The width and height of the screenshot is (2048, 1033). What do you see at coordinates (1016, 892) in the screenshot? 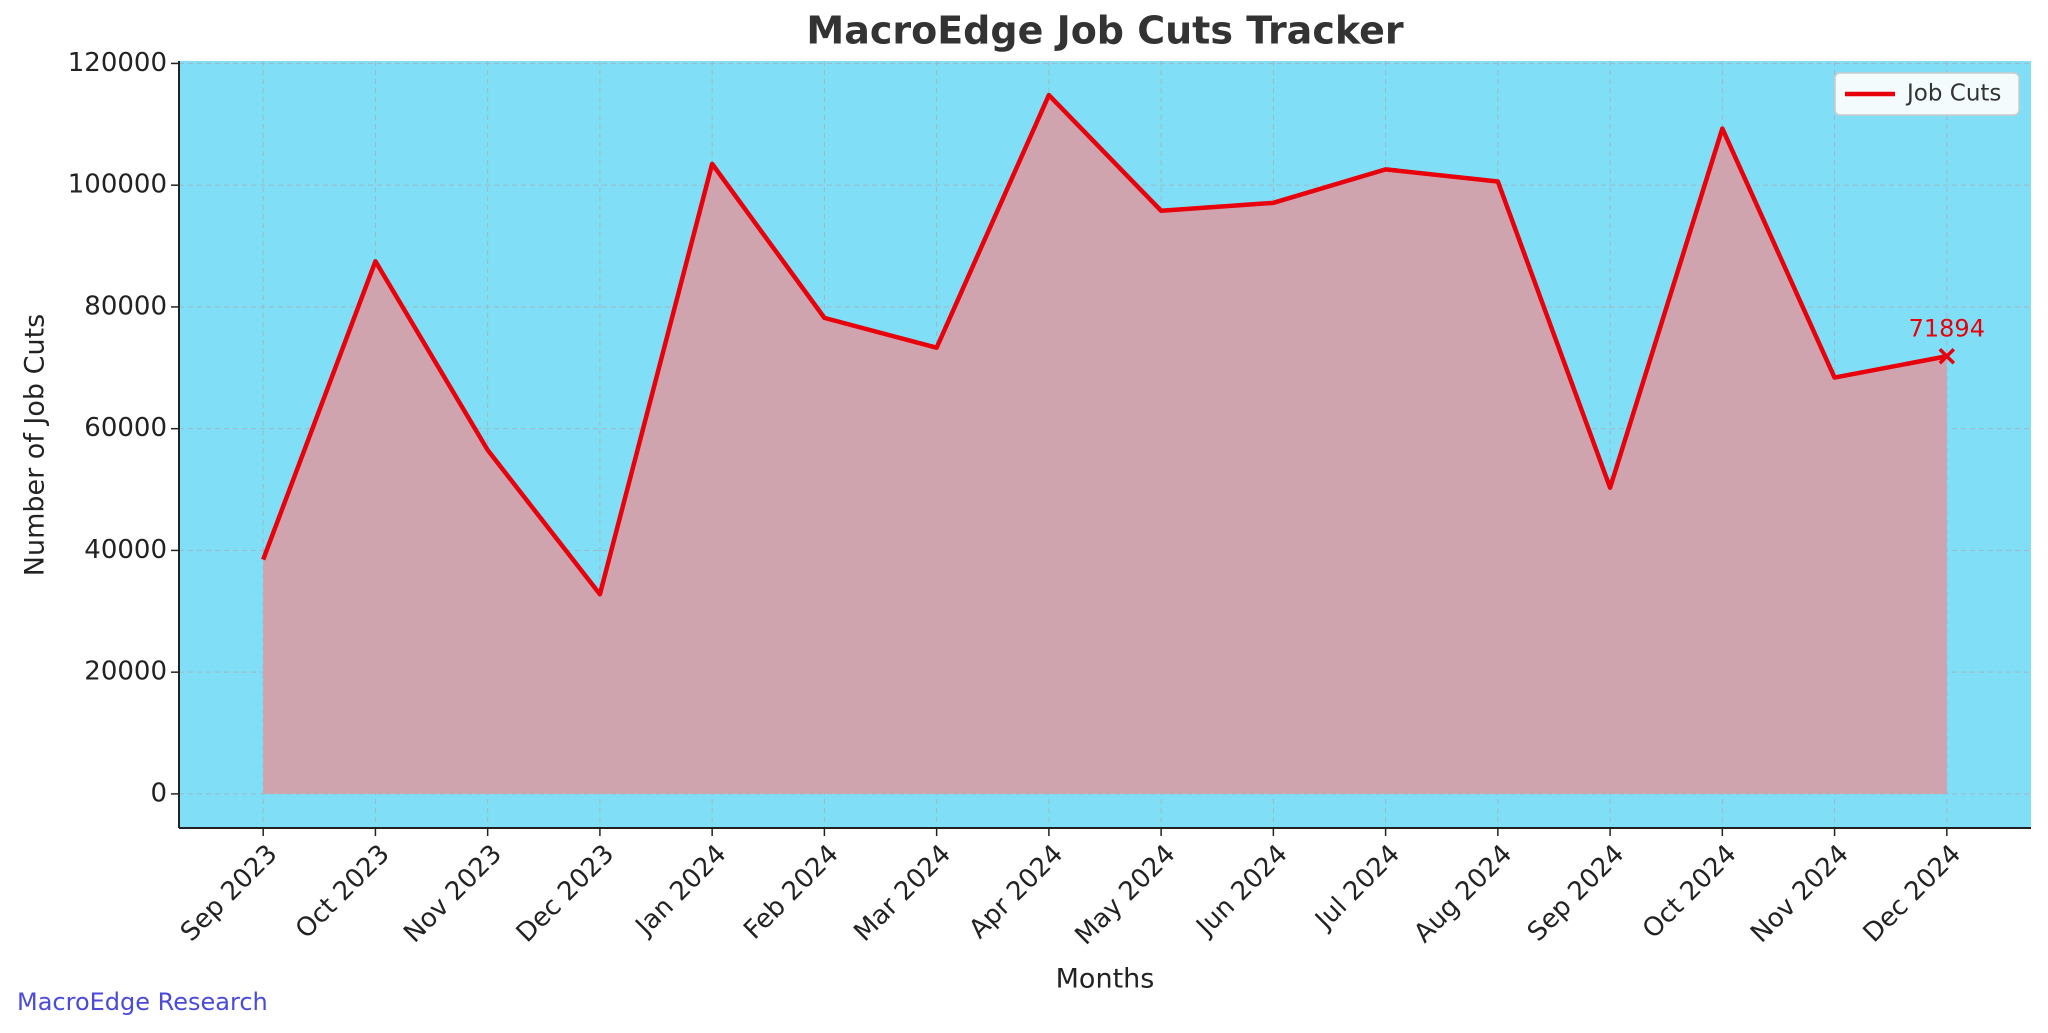
I see `x-tick-label: Apr 2024` at bounding box center [1016, 892].